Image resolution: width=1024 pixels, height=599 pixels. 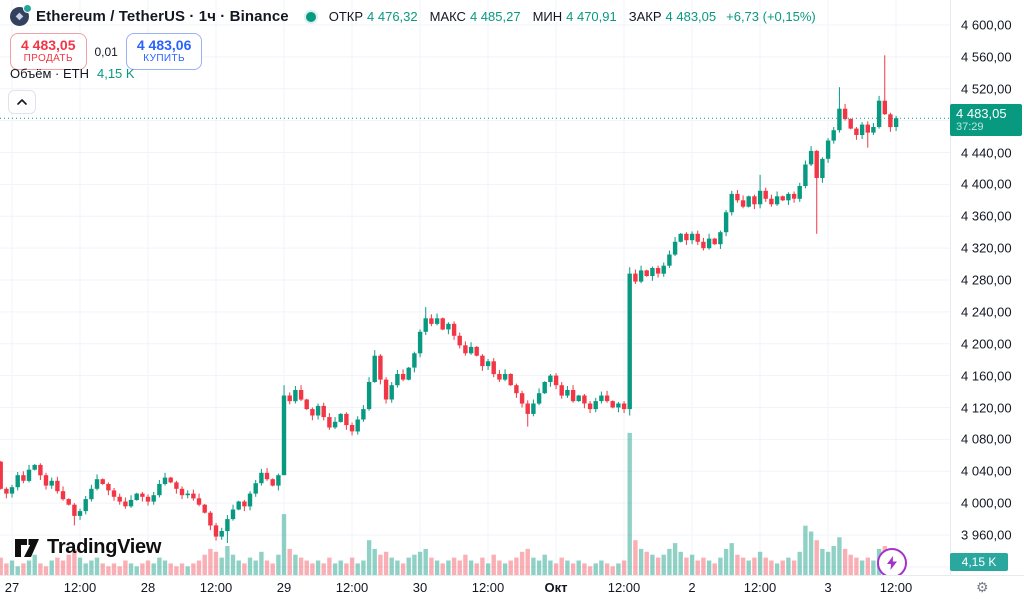 I want to click on price-tick-label: 4 600,00, so click(x=986, y=25).